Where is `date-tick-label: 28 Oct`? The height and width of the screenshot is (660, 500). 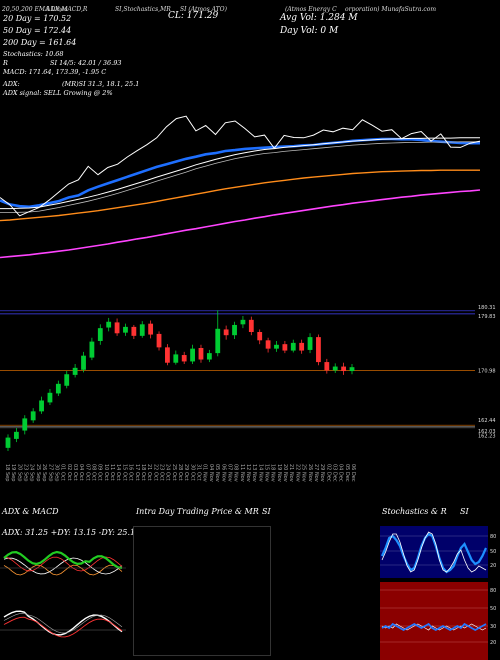
date-tick-label: 28 Oct is located at coordinates (180, 472).